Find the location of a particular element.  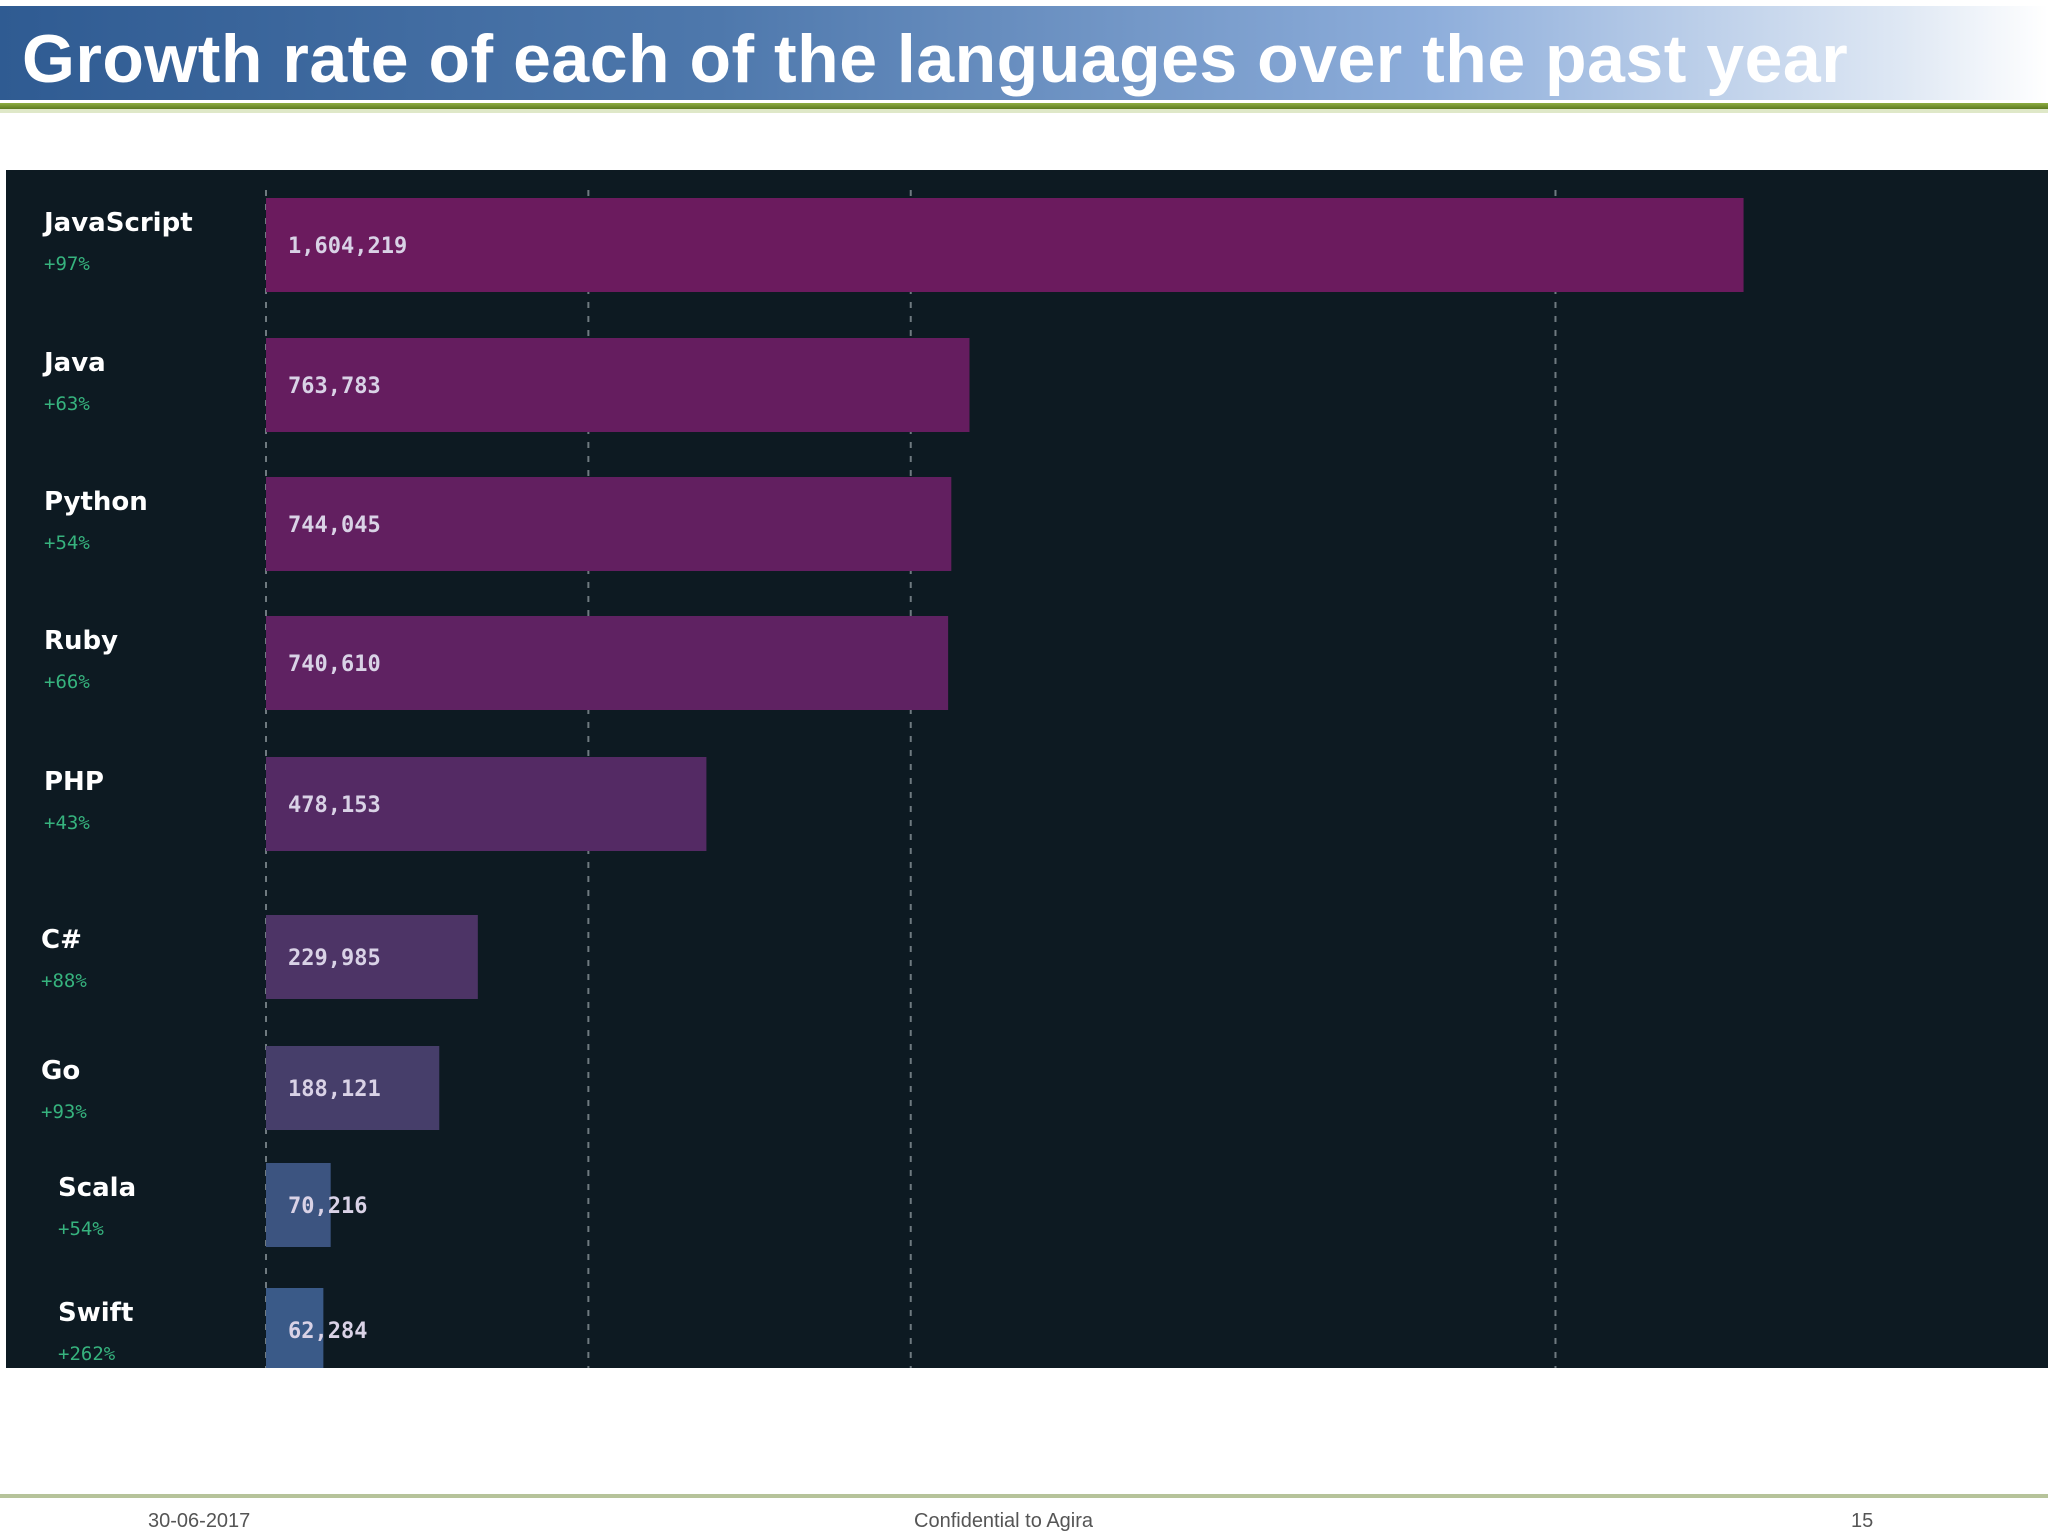

title-divider-highlight is located at coordinates (1024, 111).